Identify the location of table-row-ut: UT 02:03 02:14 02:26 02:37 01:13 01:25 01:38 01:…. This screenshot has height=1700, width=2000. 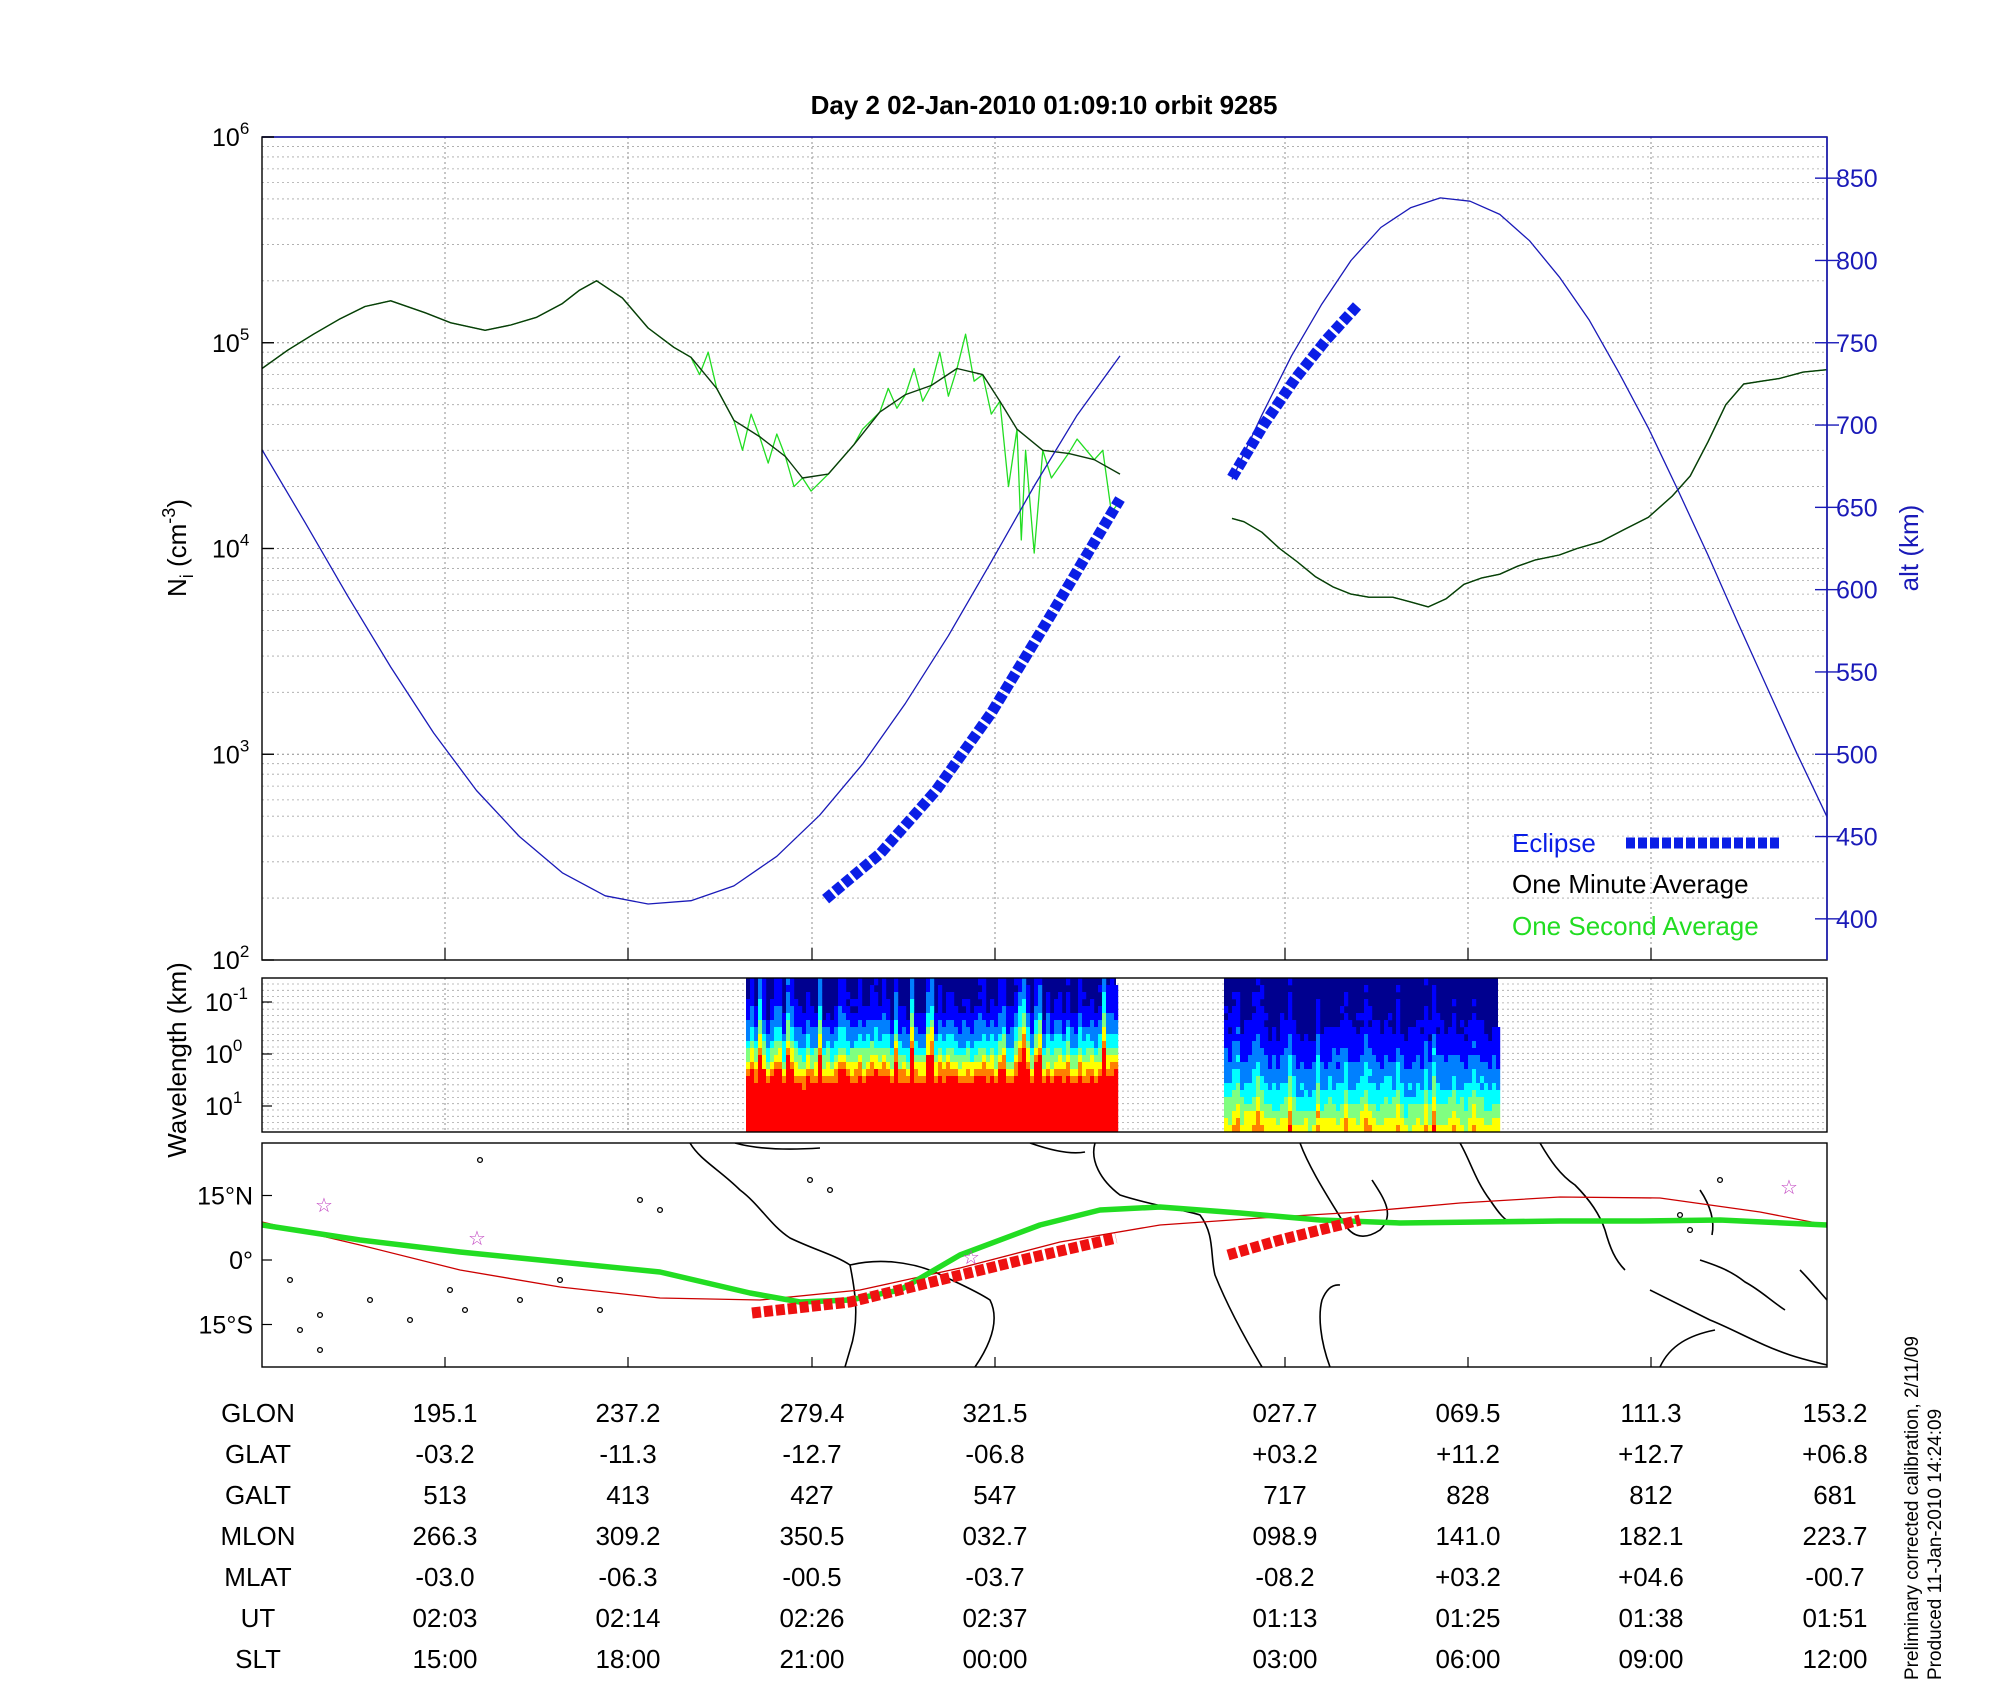
(1054, 1618).